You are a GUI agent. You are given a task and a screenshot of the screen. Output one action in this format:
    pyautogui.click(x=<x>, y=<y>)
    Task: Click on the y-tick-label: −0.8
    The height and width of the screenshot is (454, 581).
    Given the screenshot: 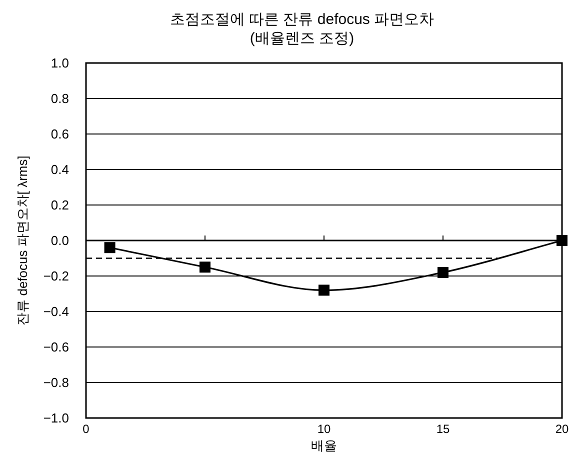 What is the action you would take?
    pyautogui.click(x=56, y=382)
    